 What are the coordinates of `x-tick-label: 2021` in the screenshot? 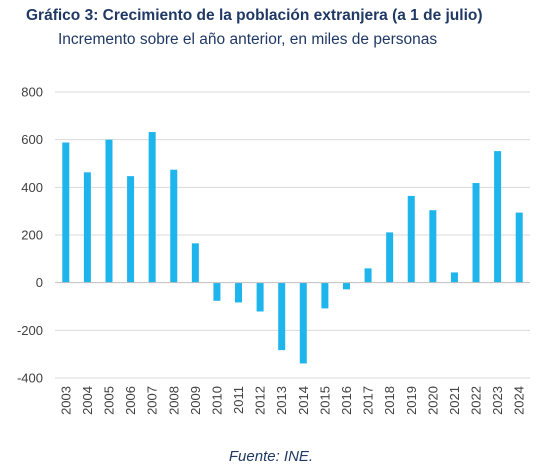 It's located at (454, 400).